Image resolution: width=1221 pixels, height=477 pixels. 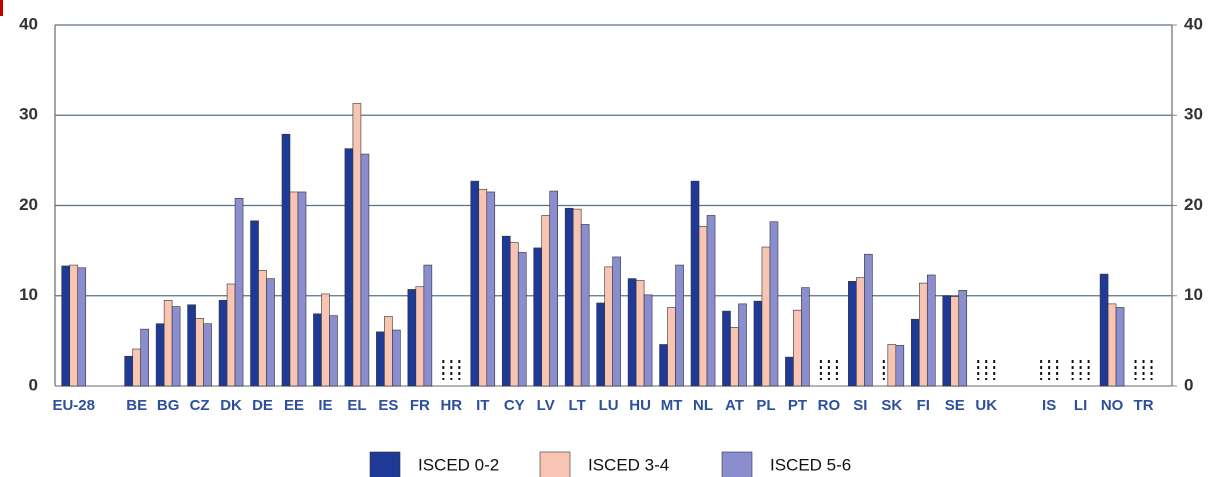 What do you see at coordinates (28, 204) in the screenshot?
I see `y-tick-label: 20` at bounding box center [28, 204].